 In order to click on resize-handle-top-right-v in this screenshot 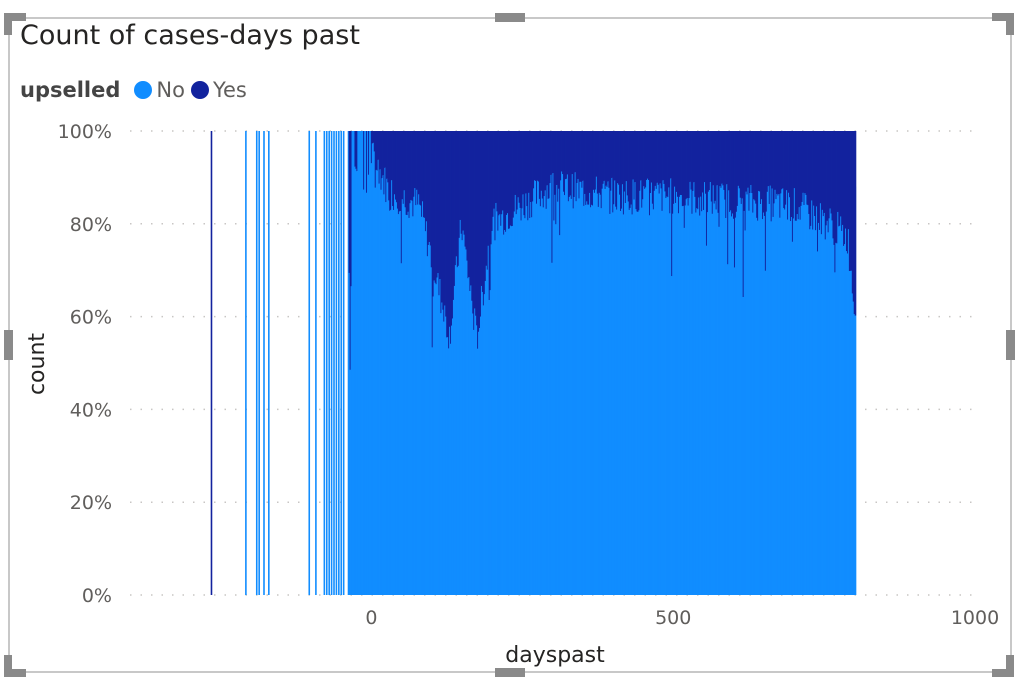, I will do `click(1010, 24)`.